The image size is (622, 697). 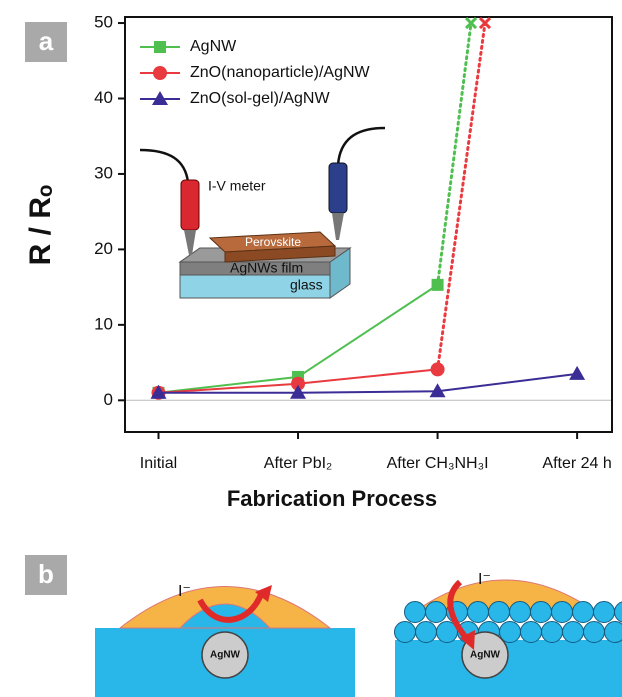 I want to click on legend-label: AgNW, so click(x=213, y=46).